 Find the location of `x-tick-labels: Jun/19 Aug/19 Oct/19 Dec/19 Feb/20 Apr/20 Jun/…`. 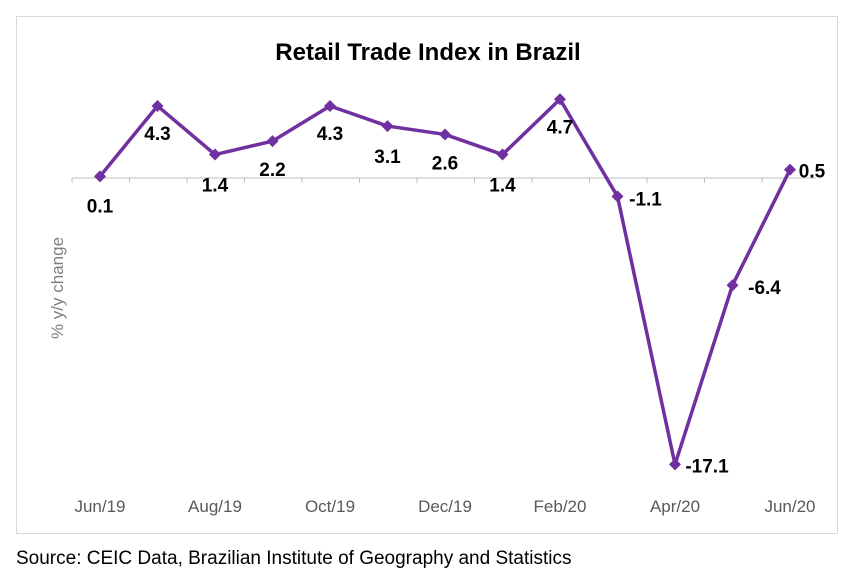

x-tick-labels: Jun/19 Aug/19 Oct/19 Dec/19 Feb/20 Apr/20 Jun/… is located at coordinates (444, 506).